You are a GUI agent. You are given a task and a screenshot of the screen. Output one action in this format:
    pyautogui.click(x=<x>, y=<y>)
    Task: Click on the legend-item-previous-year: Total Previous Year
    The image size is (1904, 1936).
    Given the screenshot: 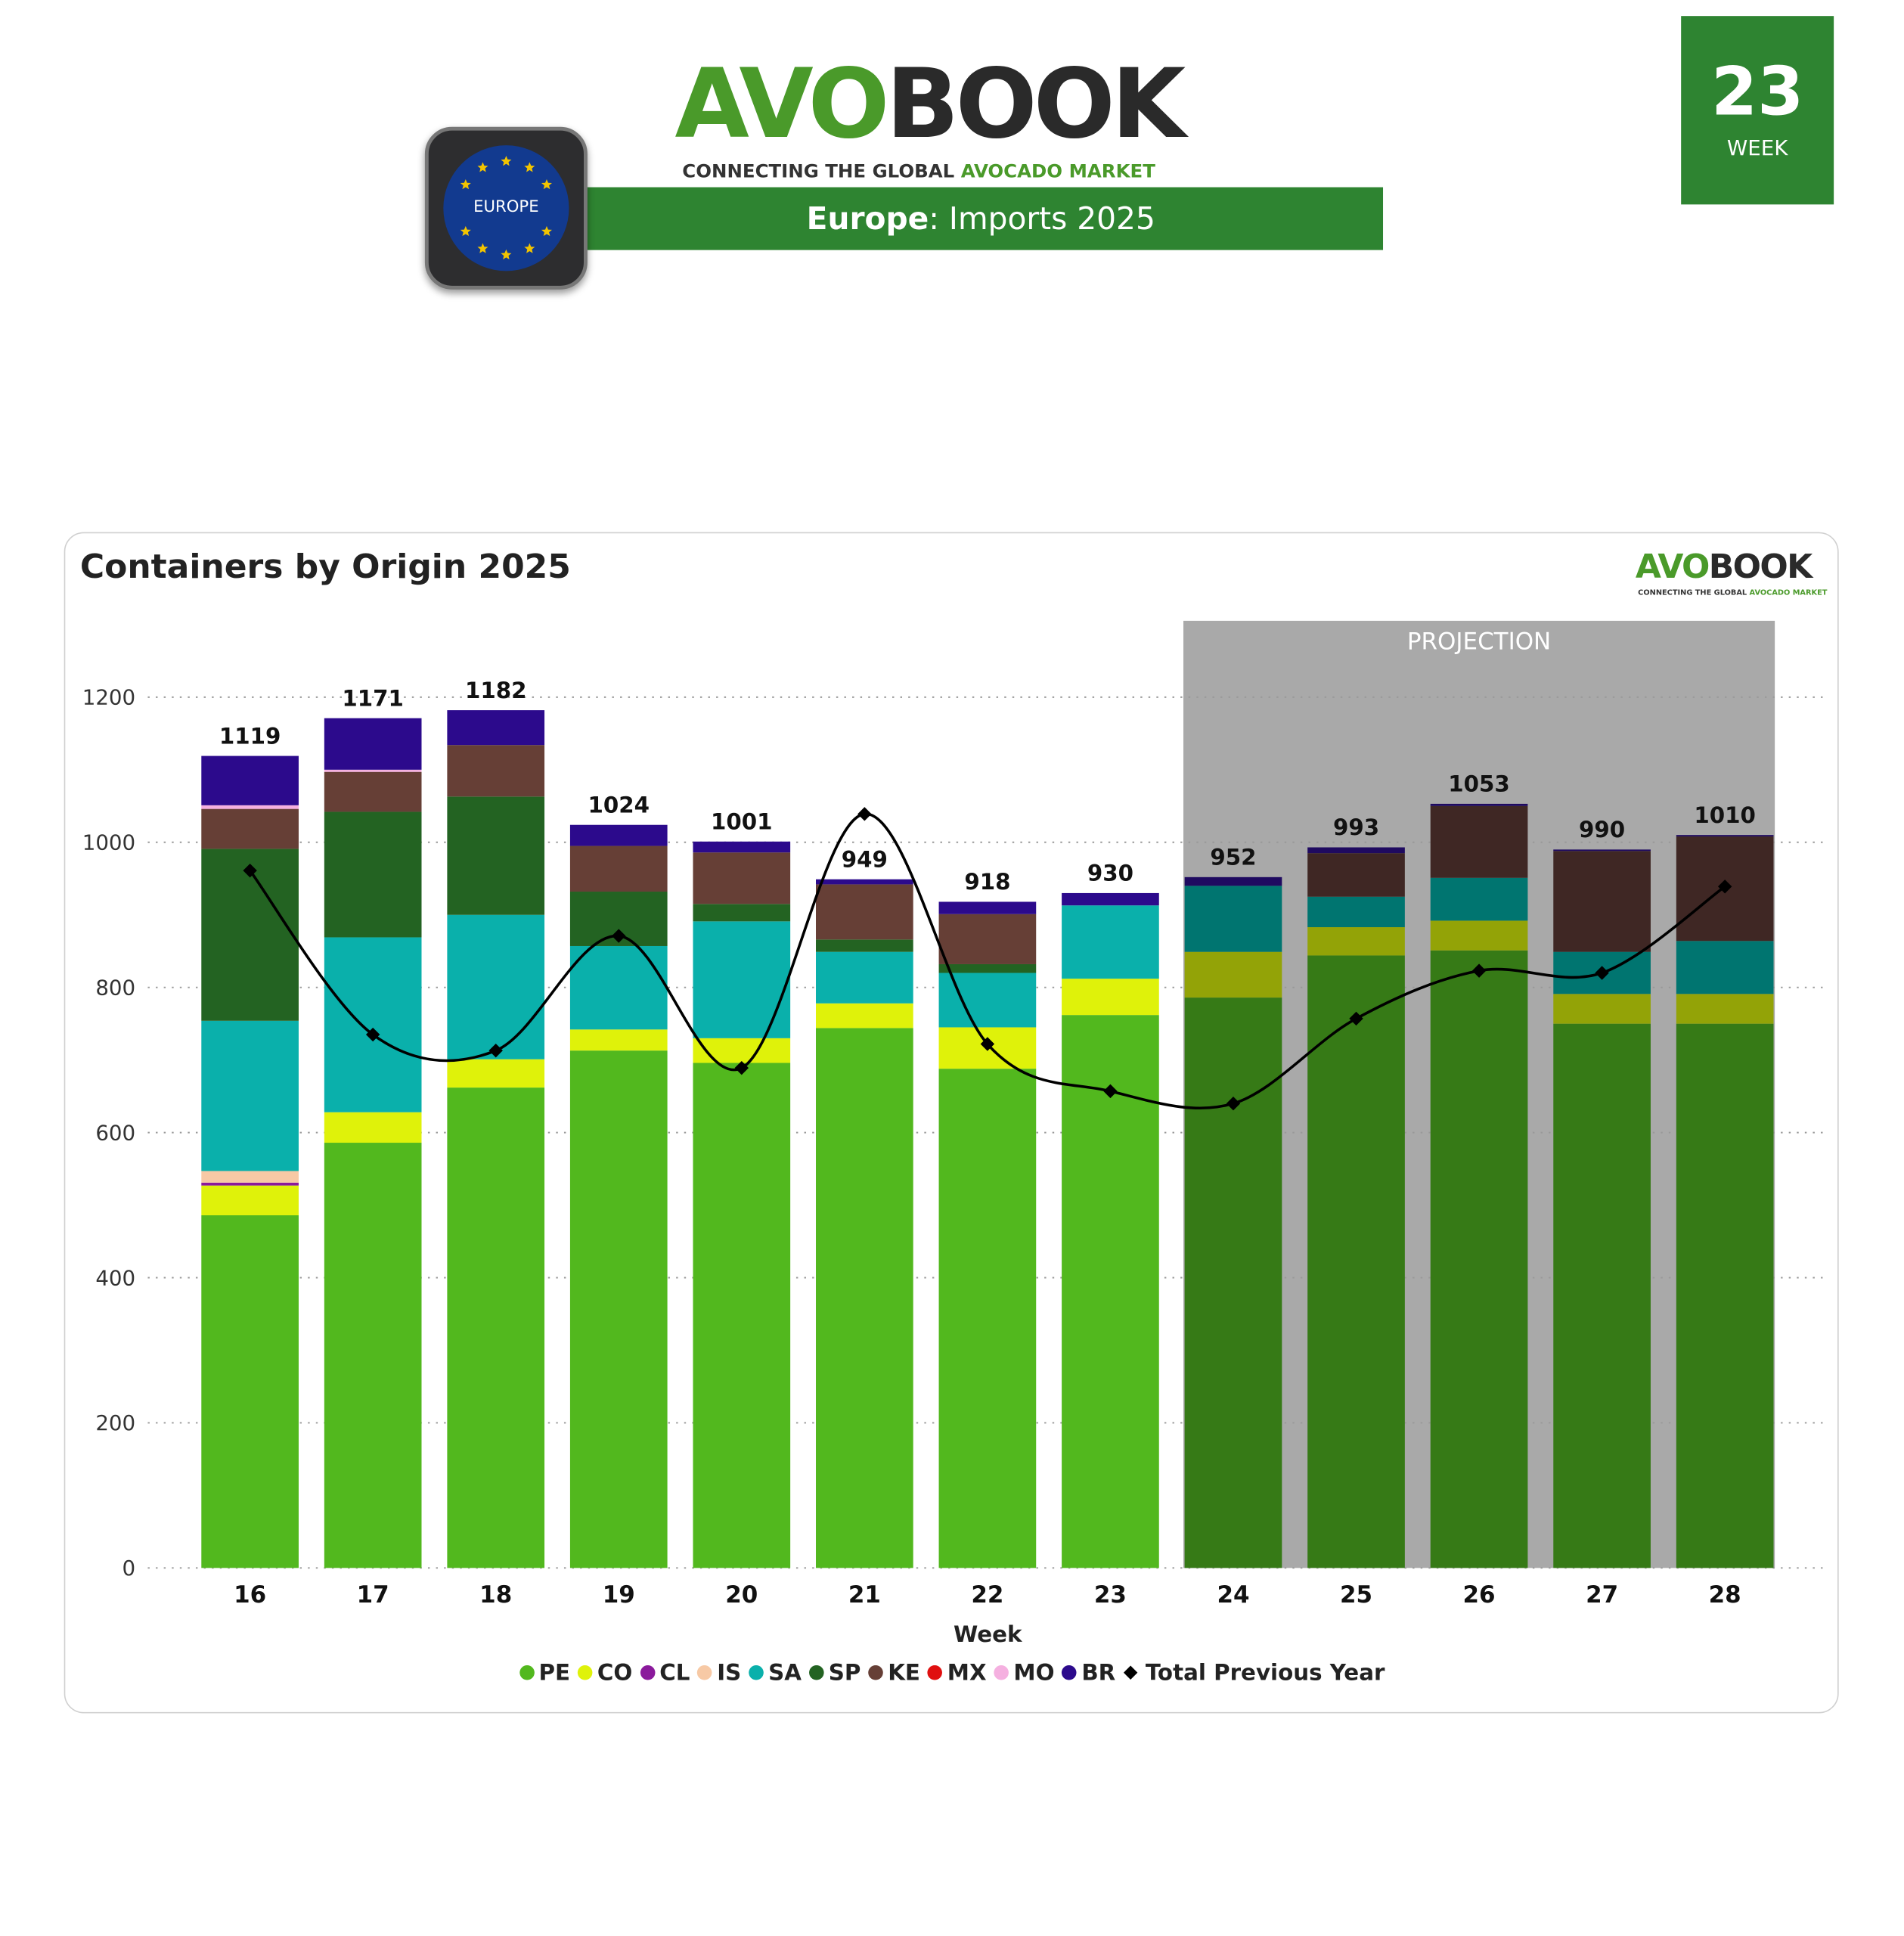 What is the action you would take?
    pyautogui.click(x=1254, y=1673)
    